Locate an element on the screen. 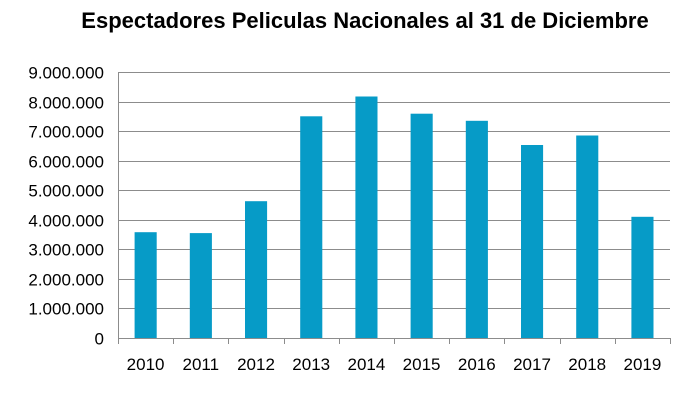 Image resolution: width=673 pixels, height=415 pixels. y-tick-label: 3.000.000 is located at coordinates (66, 250).